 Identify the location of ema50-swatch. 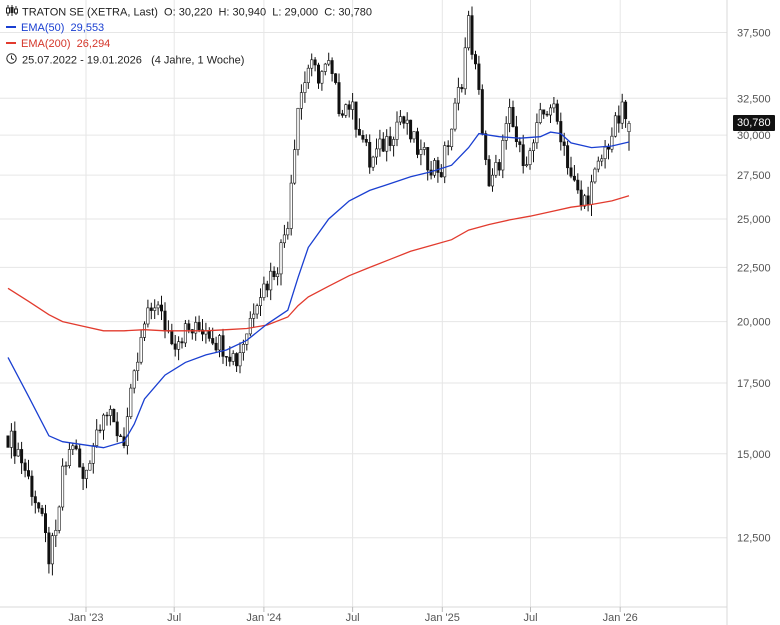
(11, 27).